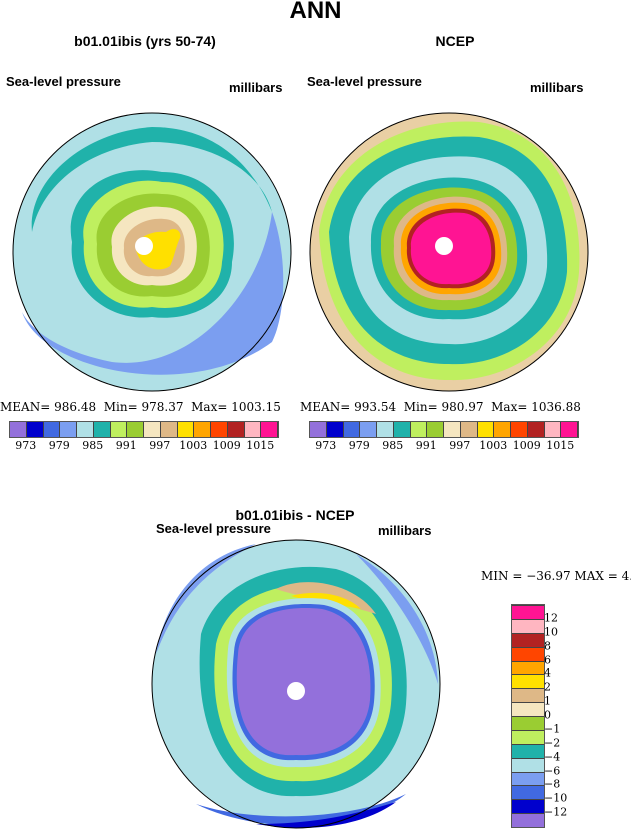 The image size is (631, 830). Describe the element at coordinates (93, 445) in the screenshot. I see `panel-1-colorbar-label: 985` at that location.